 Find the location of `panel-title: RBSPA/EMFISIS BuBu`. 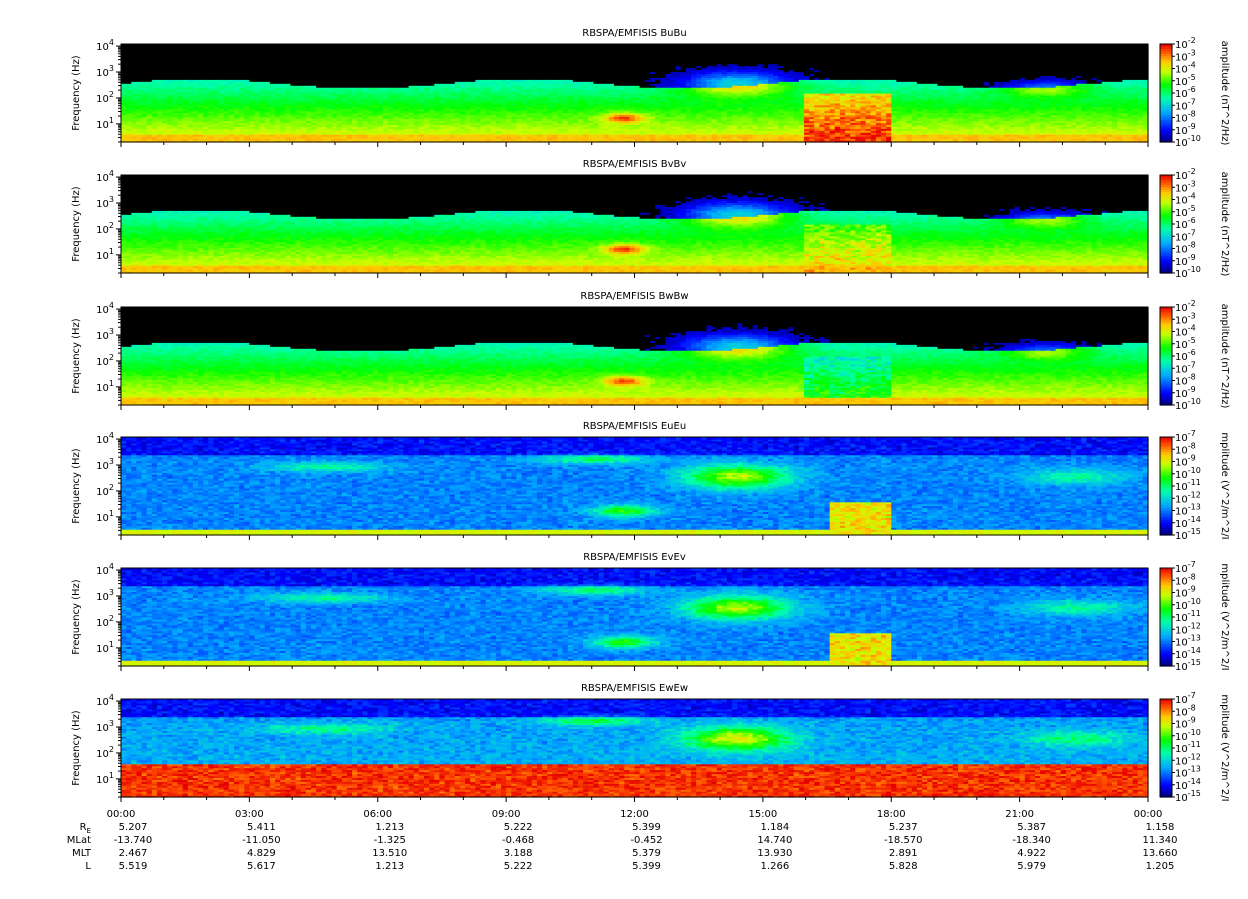

panel-title: RBSPA/EMFISIS BuBu is located at coordinates (634, 33).